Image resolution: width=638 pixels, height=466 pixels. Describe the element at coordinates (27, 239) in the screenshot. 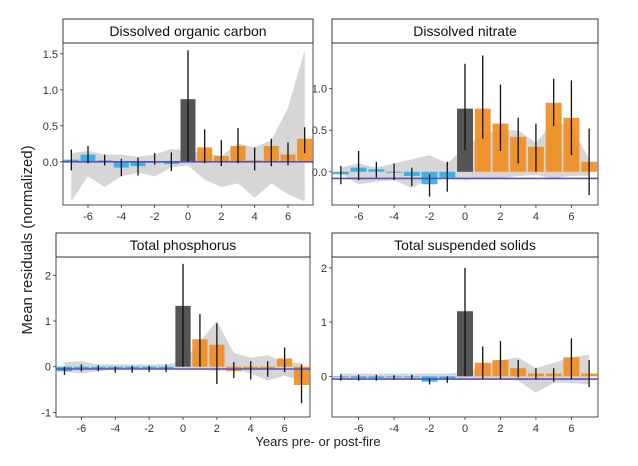

I see `y-axis-title: Mean residuals (normalized)` at that location.